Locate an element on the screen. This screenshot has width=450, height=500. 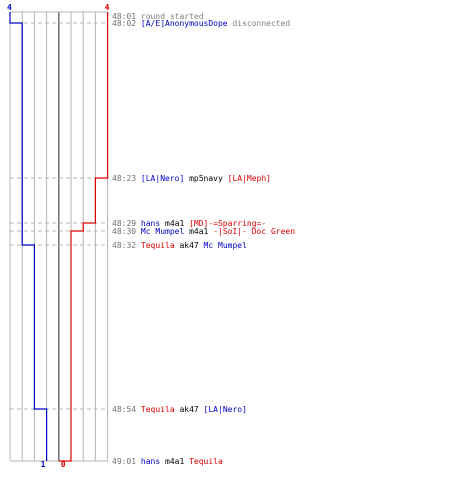
event-part: [LA|Meph] is located at coordinates (249, 178).